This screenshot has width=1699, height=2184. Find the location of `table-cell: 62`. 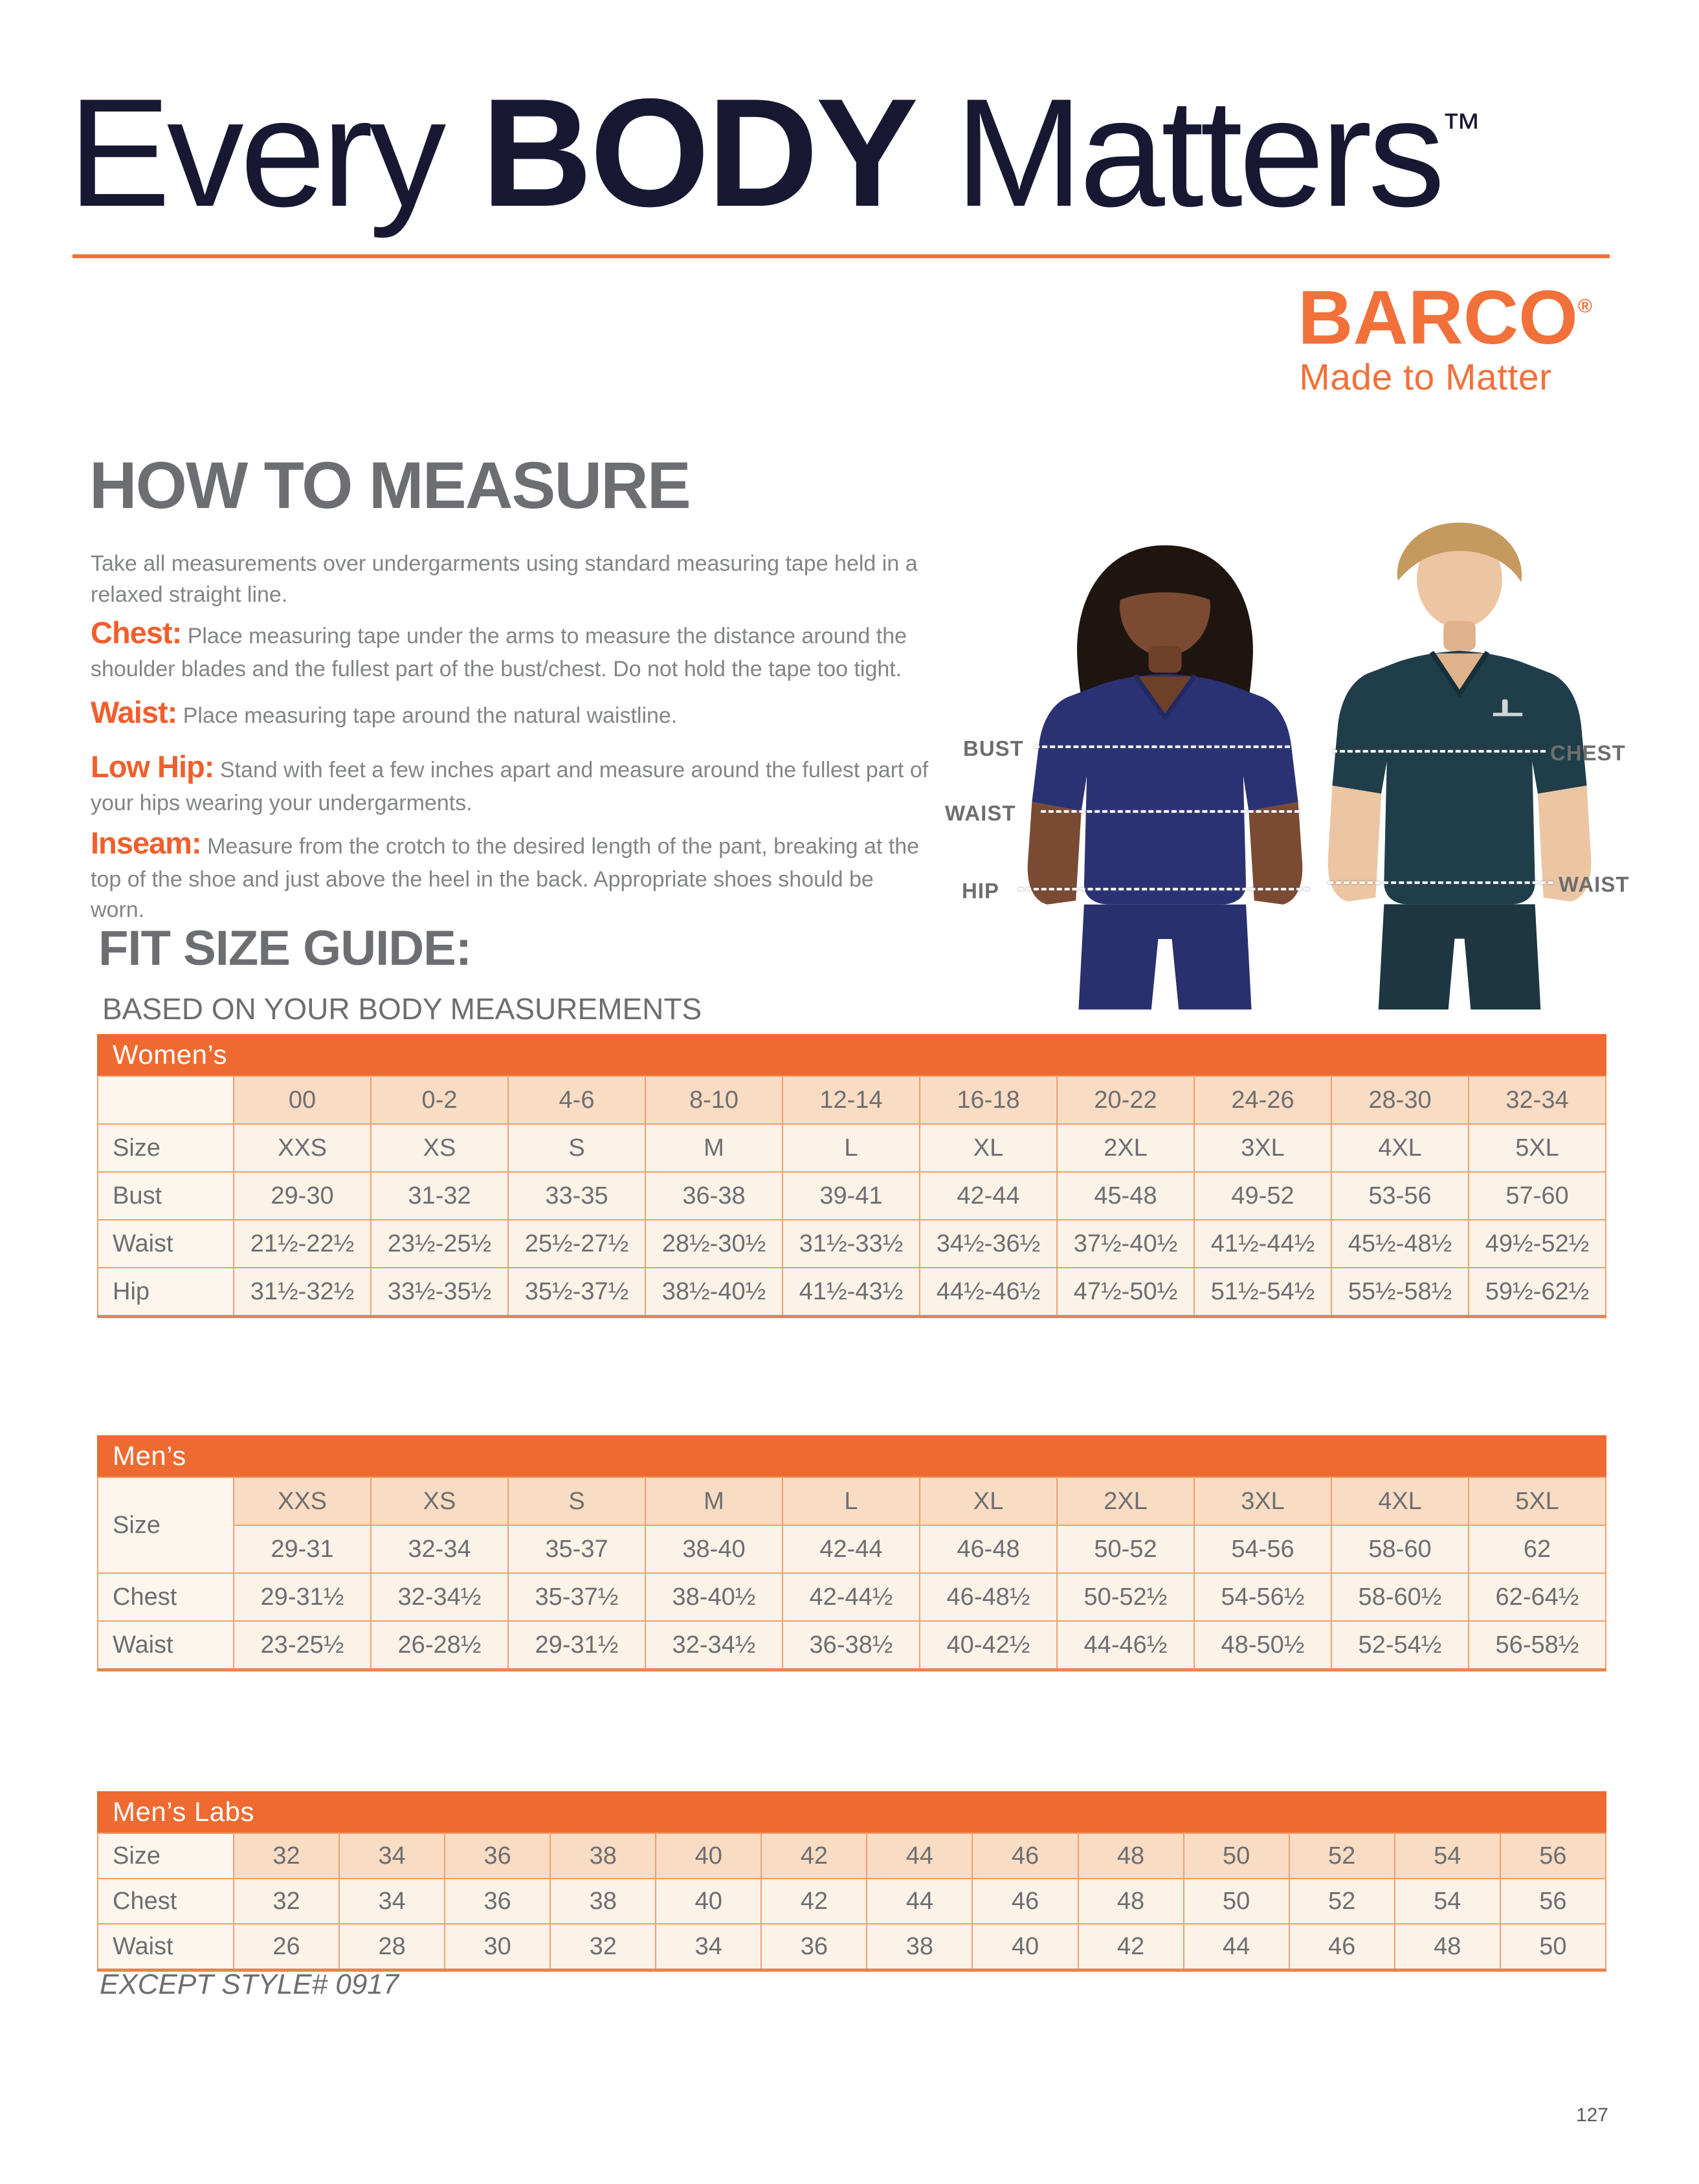

table-cell: 62 is located at coordinates (1537, 1549).